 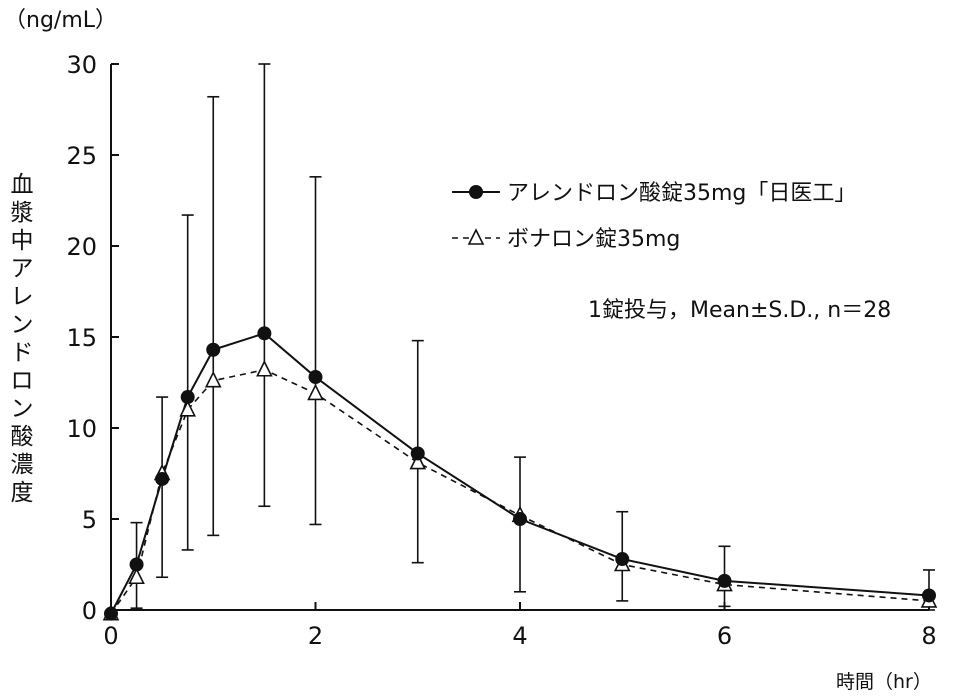 What do you see at coordinates (110, 636) in the screenshot?
I see `x-tick-label: 0` at bounding box center [110, 636].